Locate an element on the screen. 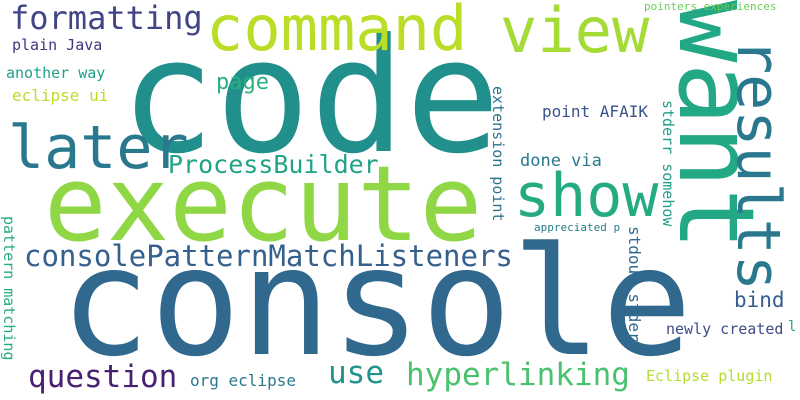 This screenshot has width=800, height=400. word-eclipse-plugin: Eclipse plugin is located at coordinates (709, 376).